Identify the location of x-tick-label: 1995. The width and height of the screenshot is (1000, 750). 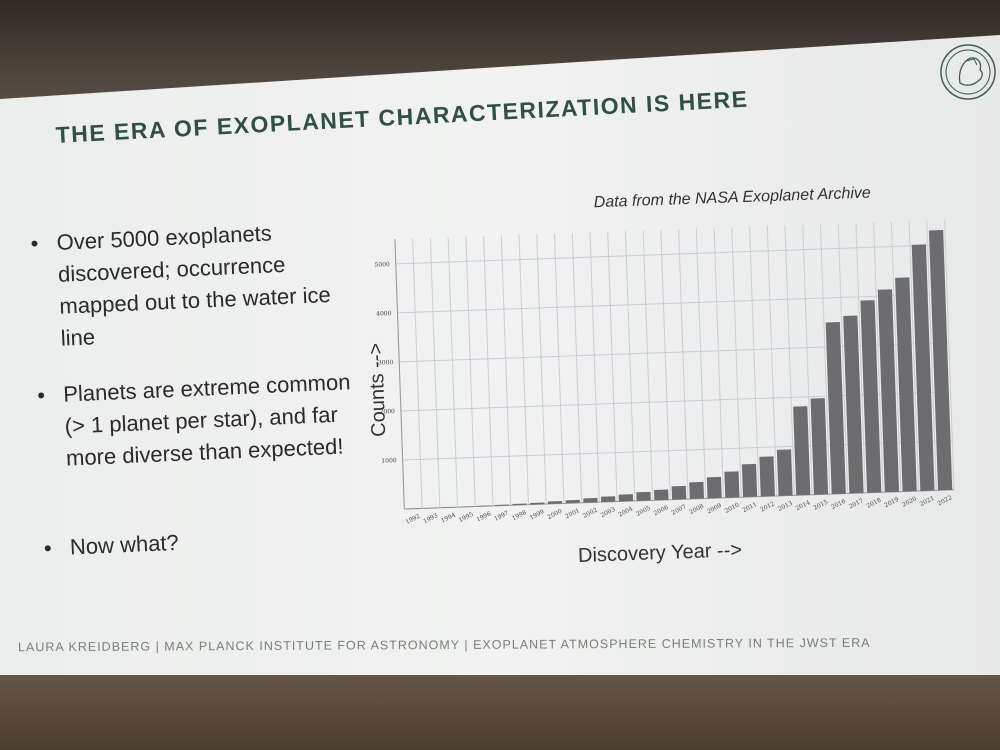
(466, 517).